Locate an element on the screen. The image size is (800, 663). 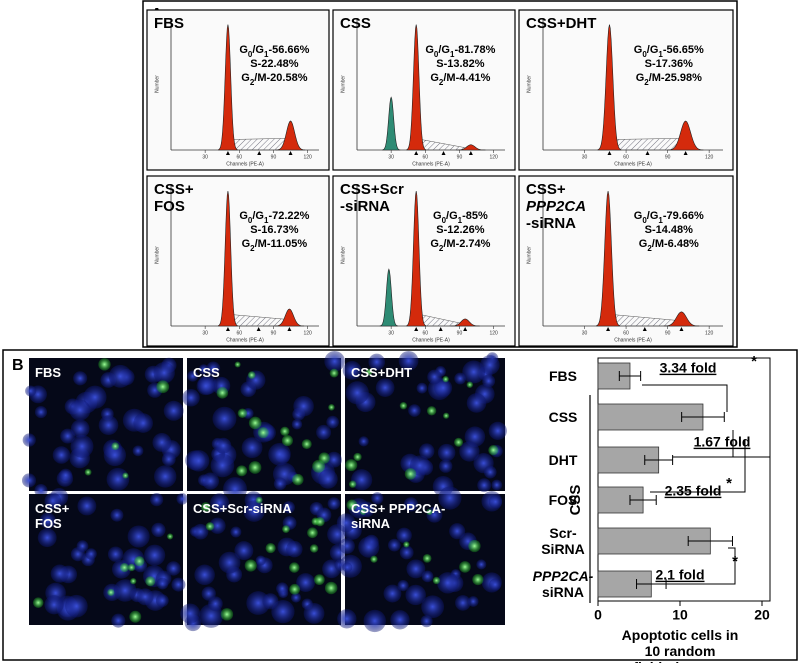
phase-stat: G0/G1-56.66% is located at coordinates (274, 51).